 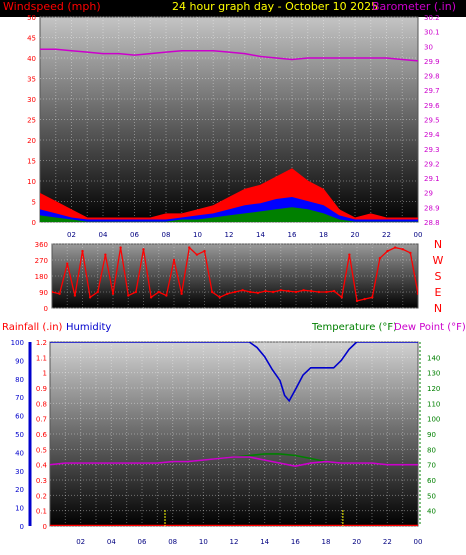 I want to click on x-tick-label: 20, so click(x=356, y=542).